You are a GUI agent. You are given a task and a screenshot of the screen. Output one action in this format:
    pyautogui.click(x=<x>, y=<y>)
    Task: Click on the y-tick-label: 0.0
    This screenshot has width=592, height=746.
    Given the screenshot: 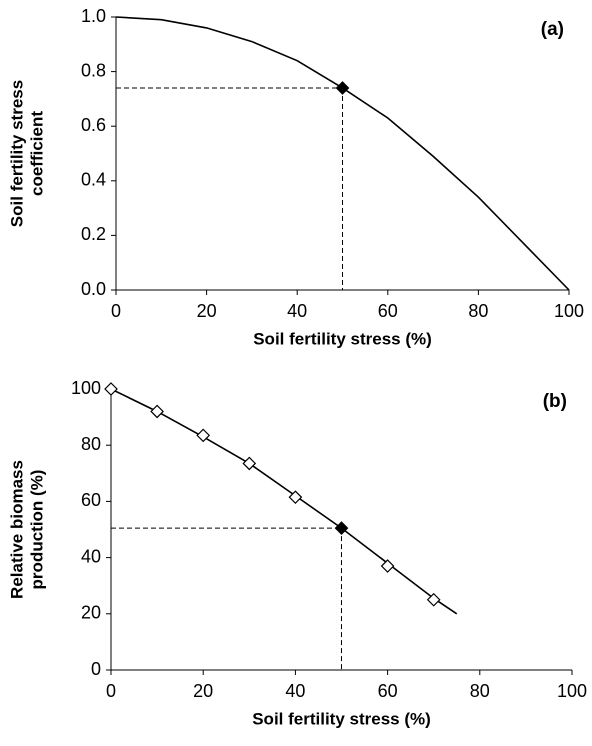 What is the action you would take?
    pyautogui.click(x=93, y=289)
    